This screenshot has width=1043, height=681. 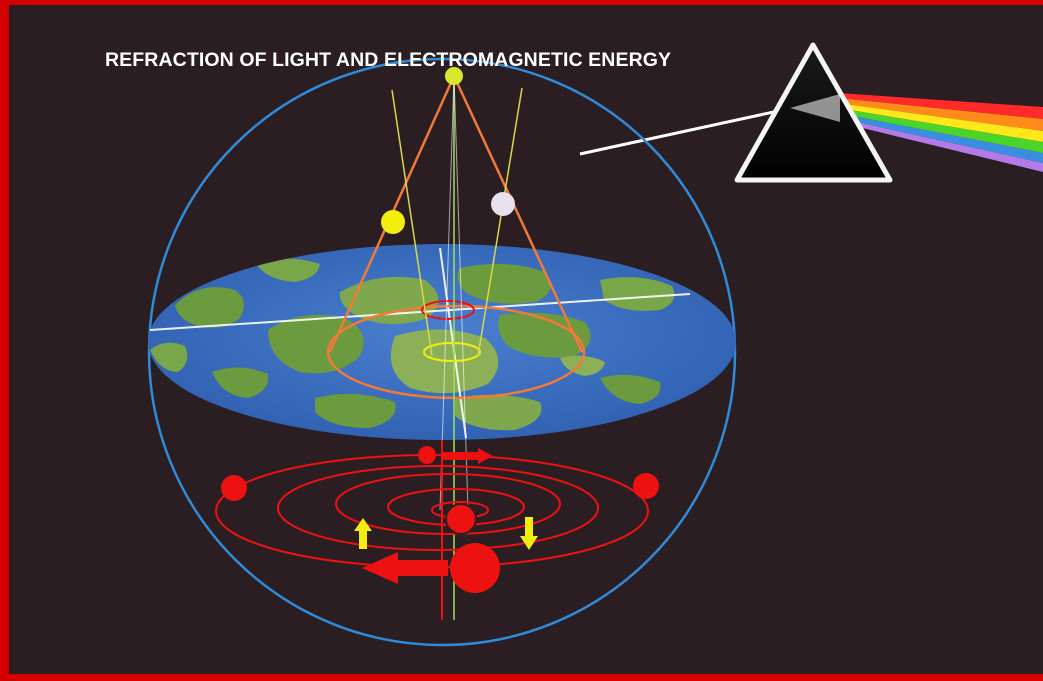 I want to click on left-arrow-icon, so click(x=405, y=568).